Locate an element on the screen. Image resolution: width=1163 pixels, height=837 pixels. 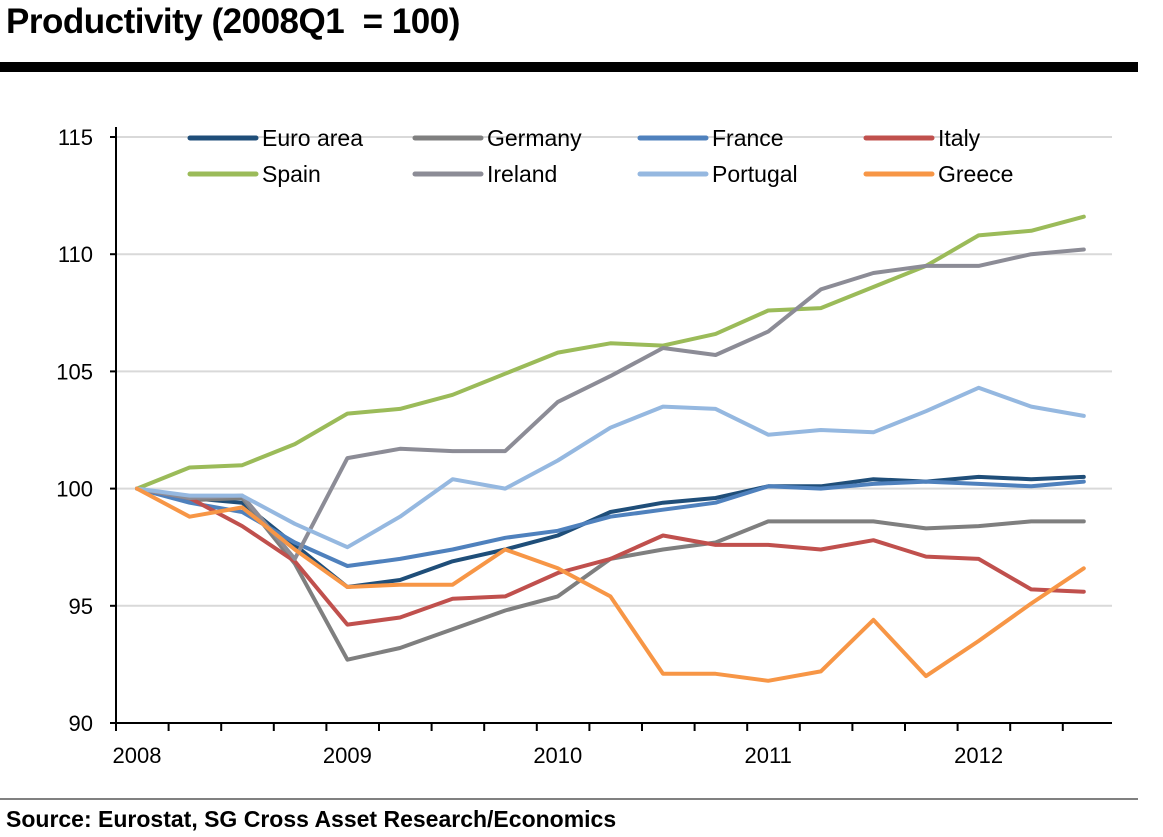
source-divider is located at coordinates (569, 799).